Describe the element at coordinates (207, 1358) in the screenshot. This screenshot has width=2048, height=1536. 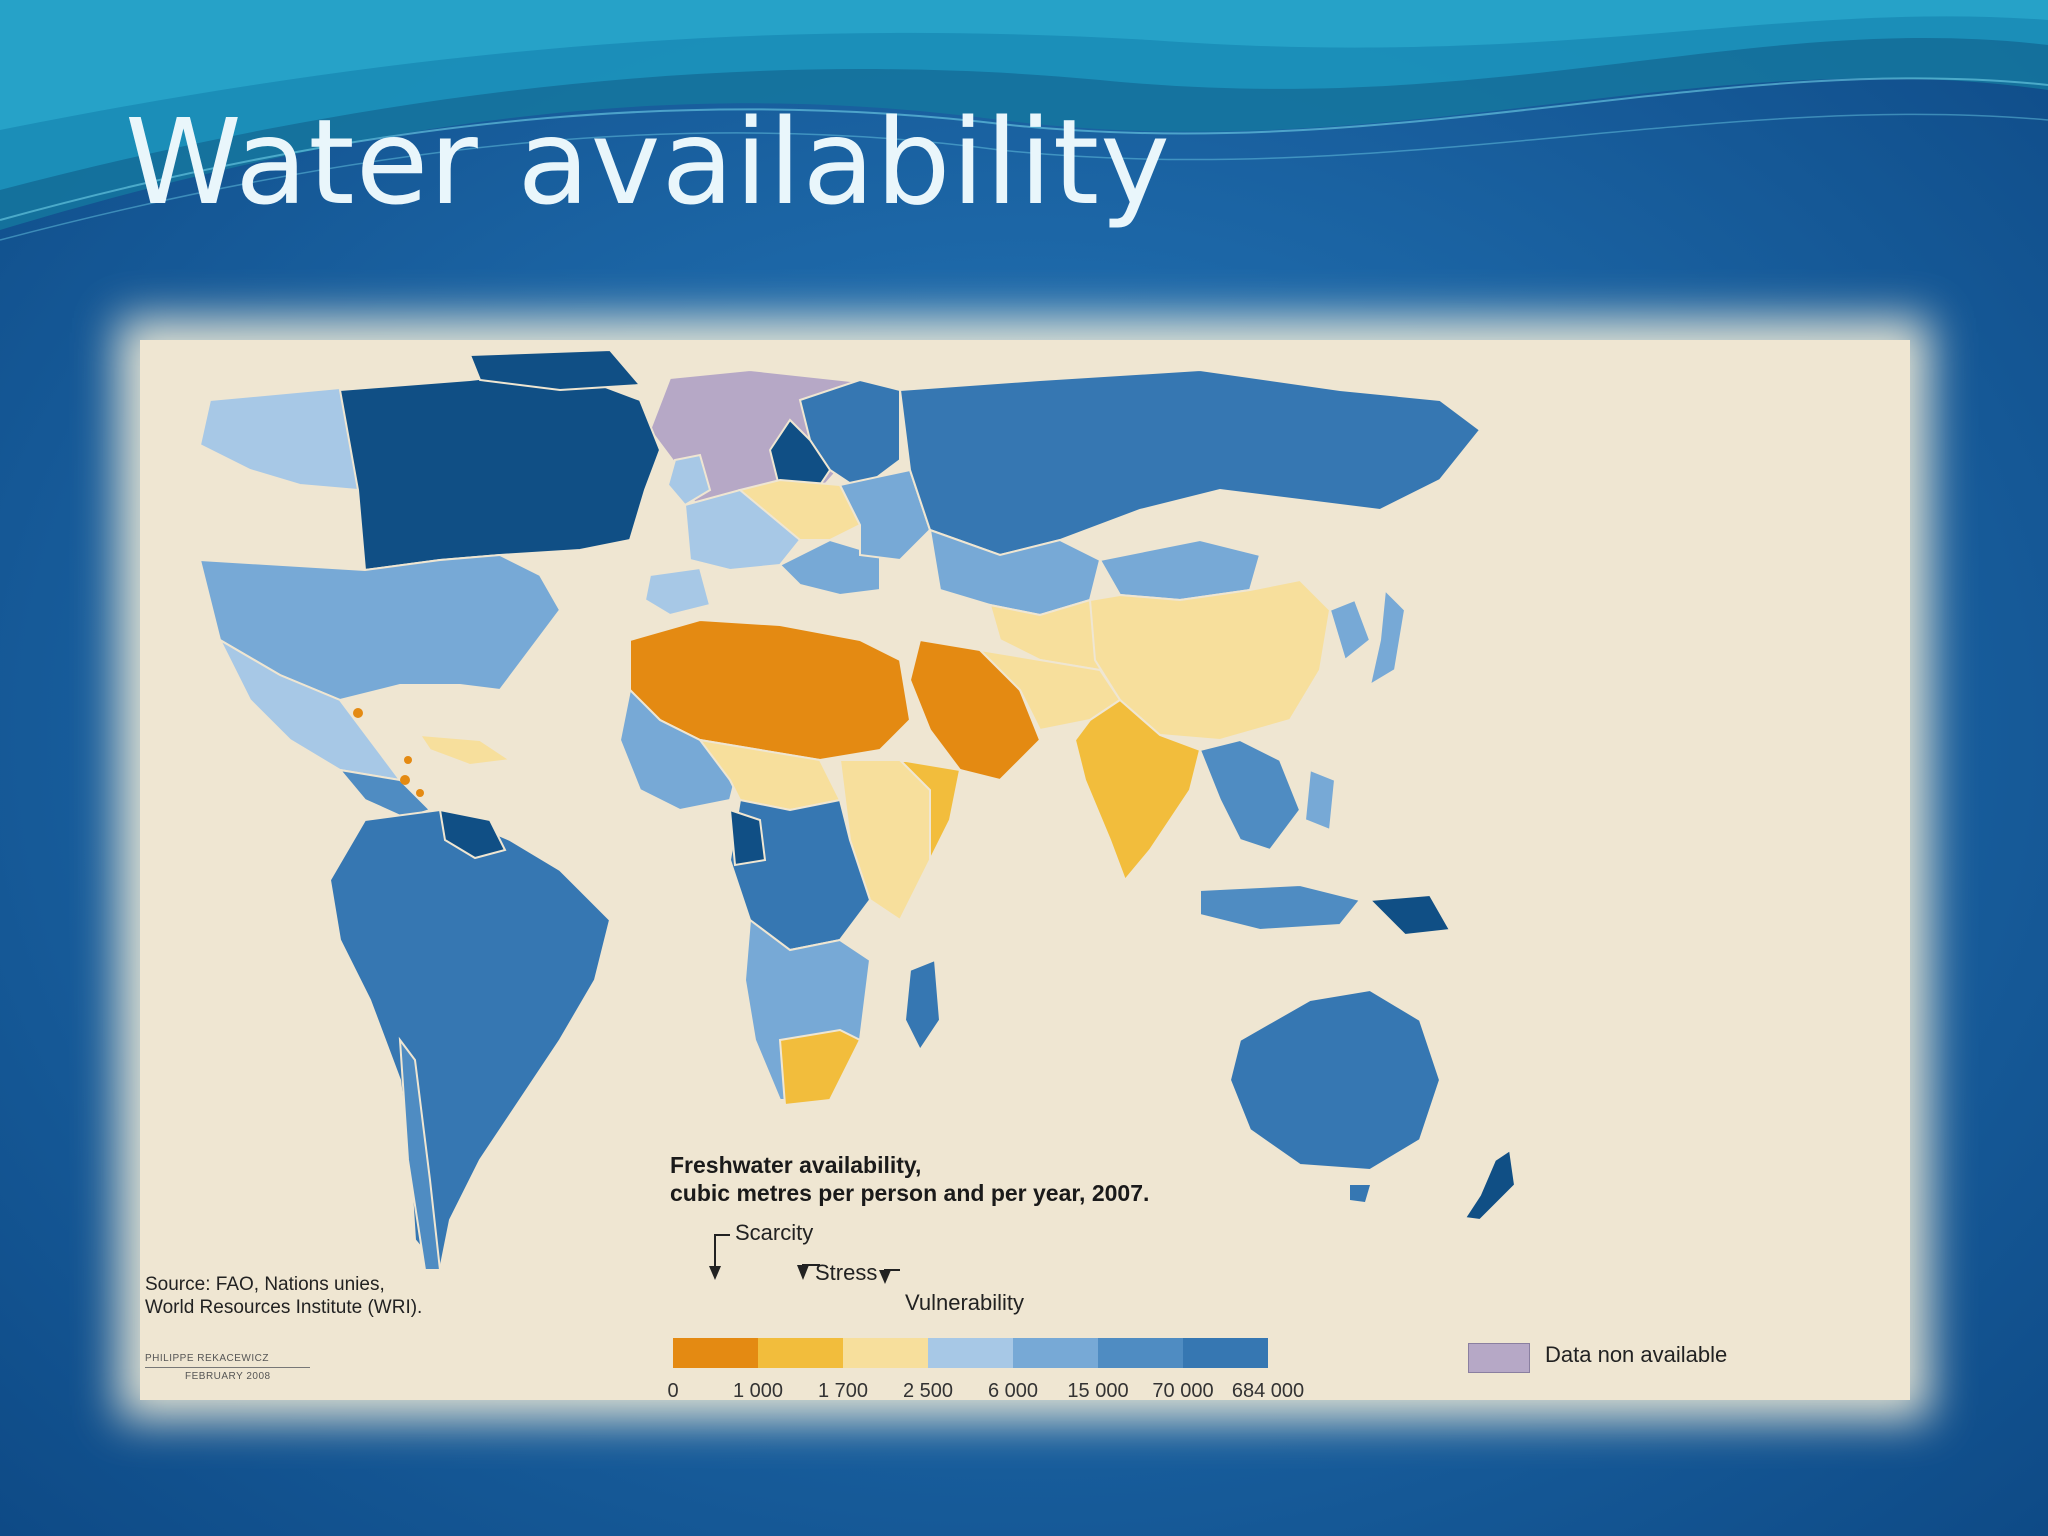
I see `author-name: PHILIPPE REKACEWICZ` at that location.